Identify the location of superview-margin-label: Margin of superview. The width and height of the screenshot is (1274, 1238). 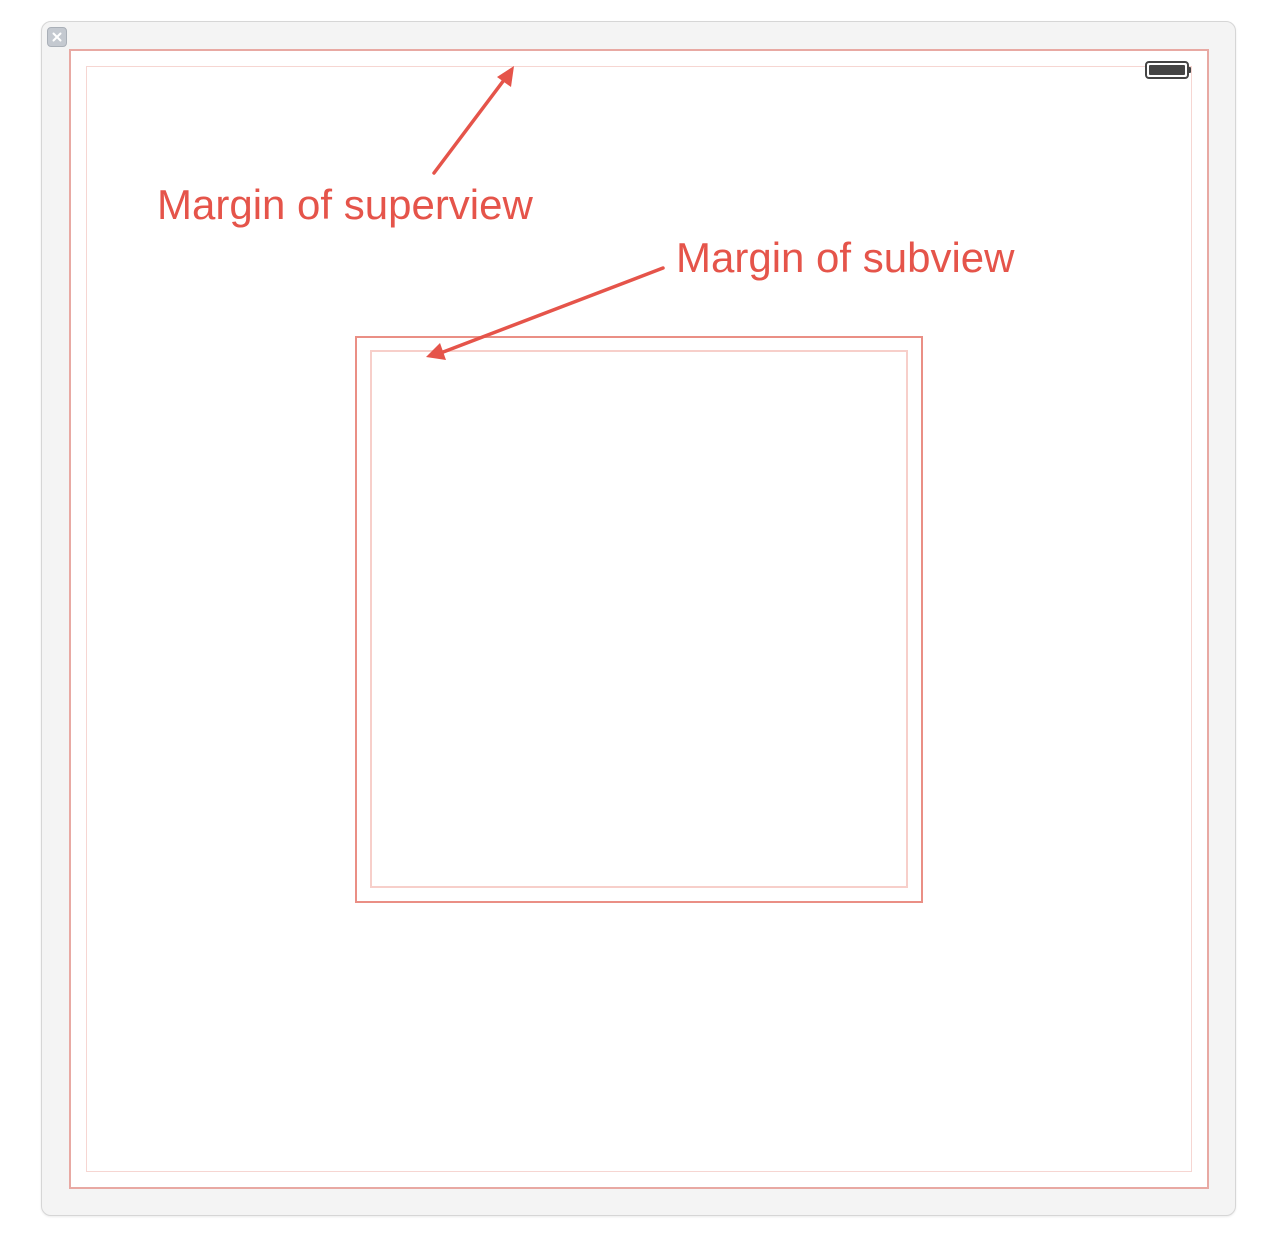
(345, 204).